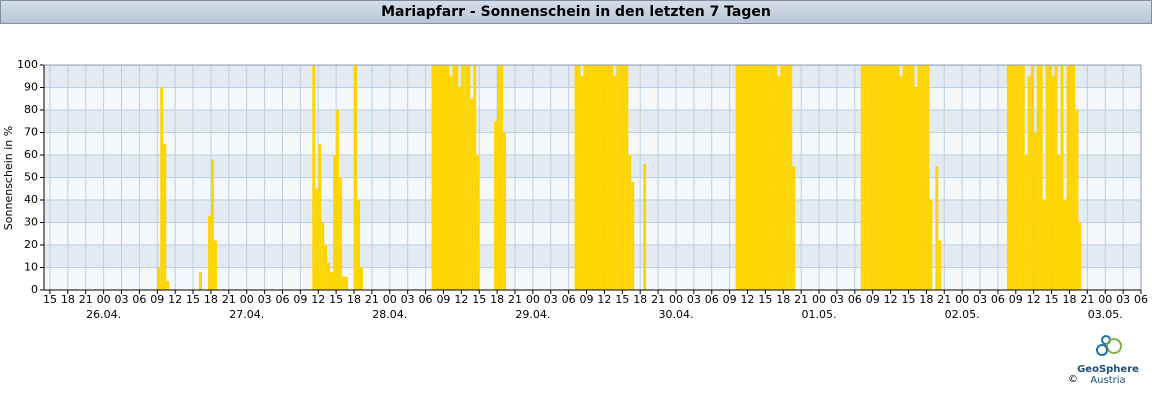 Image resolution: width=1152 pixels, height=404 pixels. What do you see at coordinates (962, 314) in the screenshot?
I see `date-label: 02.05.` at bounding box center [962, 314].